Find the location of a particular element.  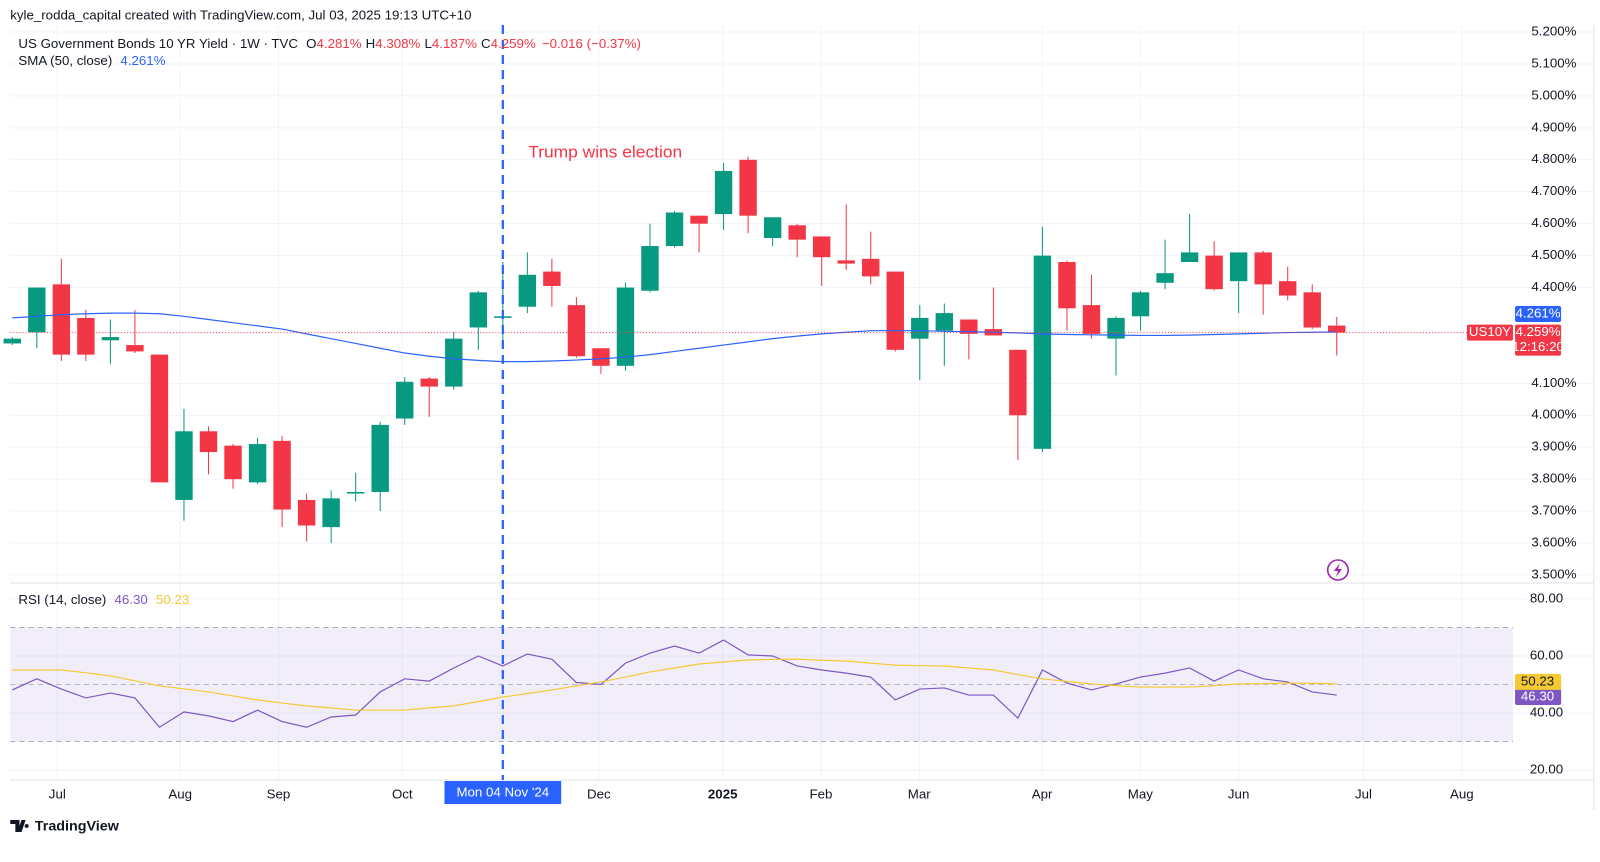

x-tick-label: Dec is located at coordinates (599, 794).